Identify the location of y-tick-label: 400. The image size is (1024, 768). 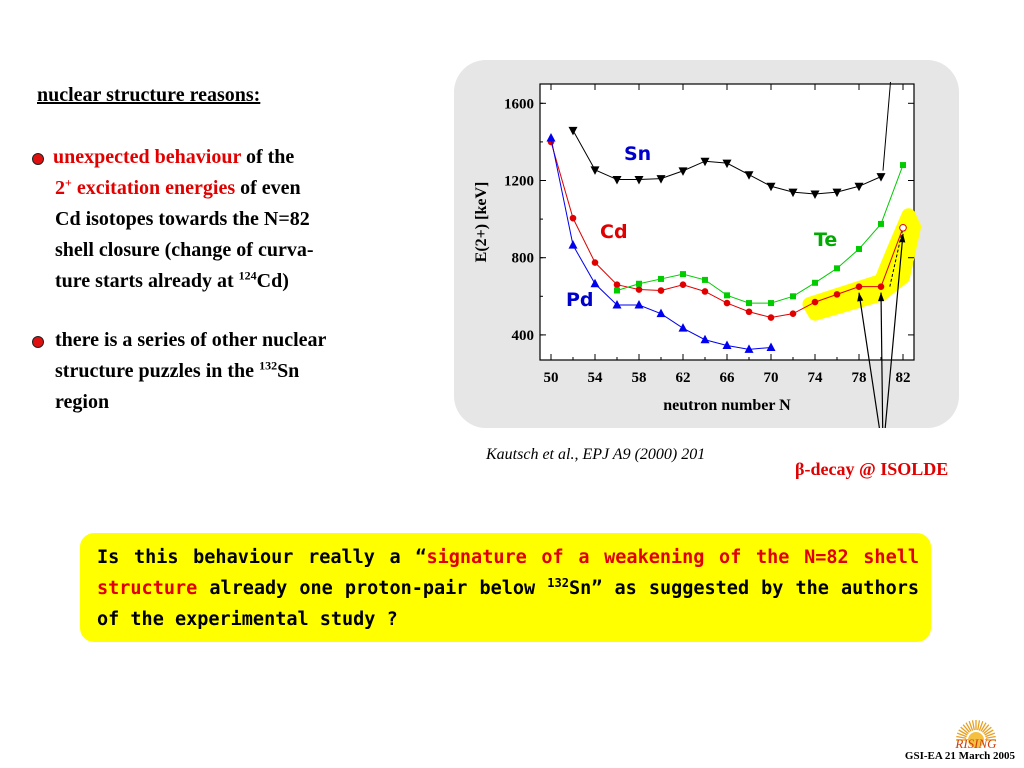
(523, 336).